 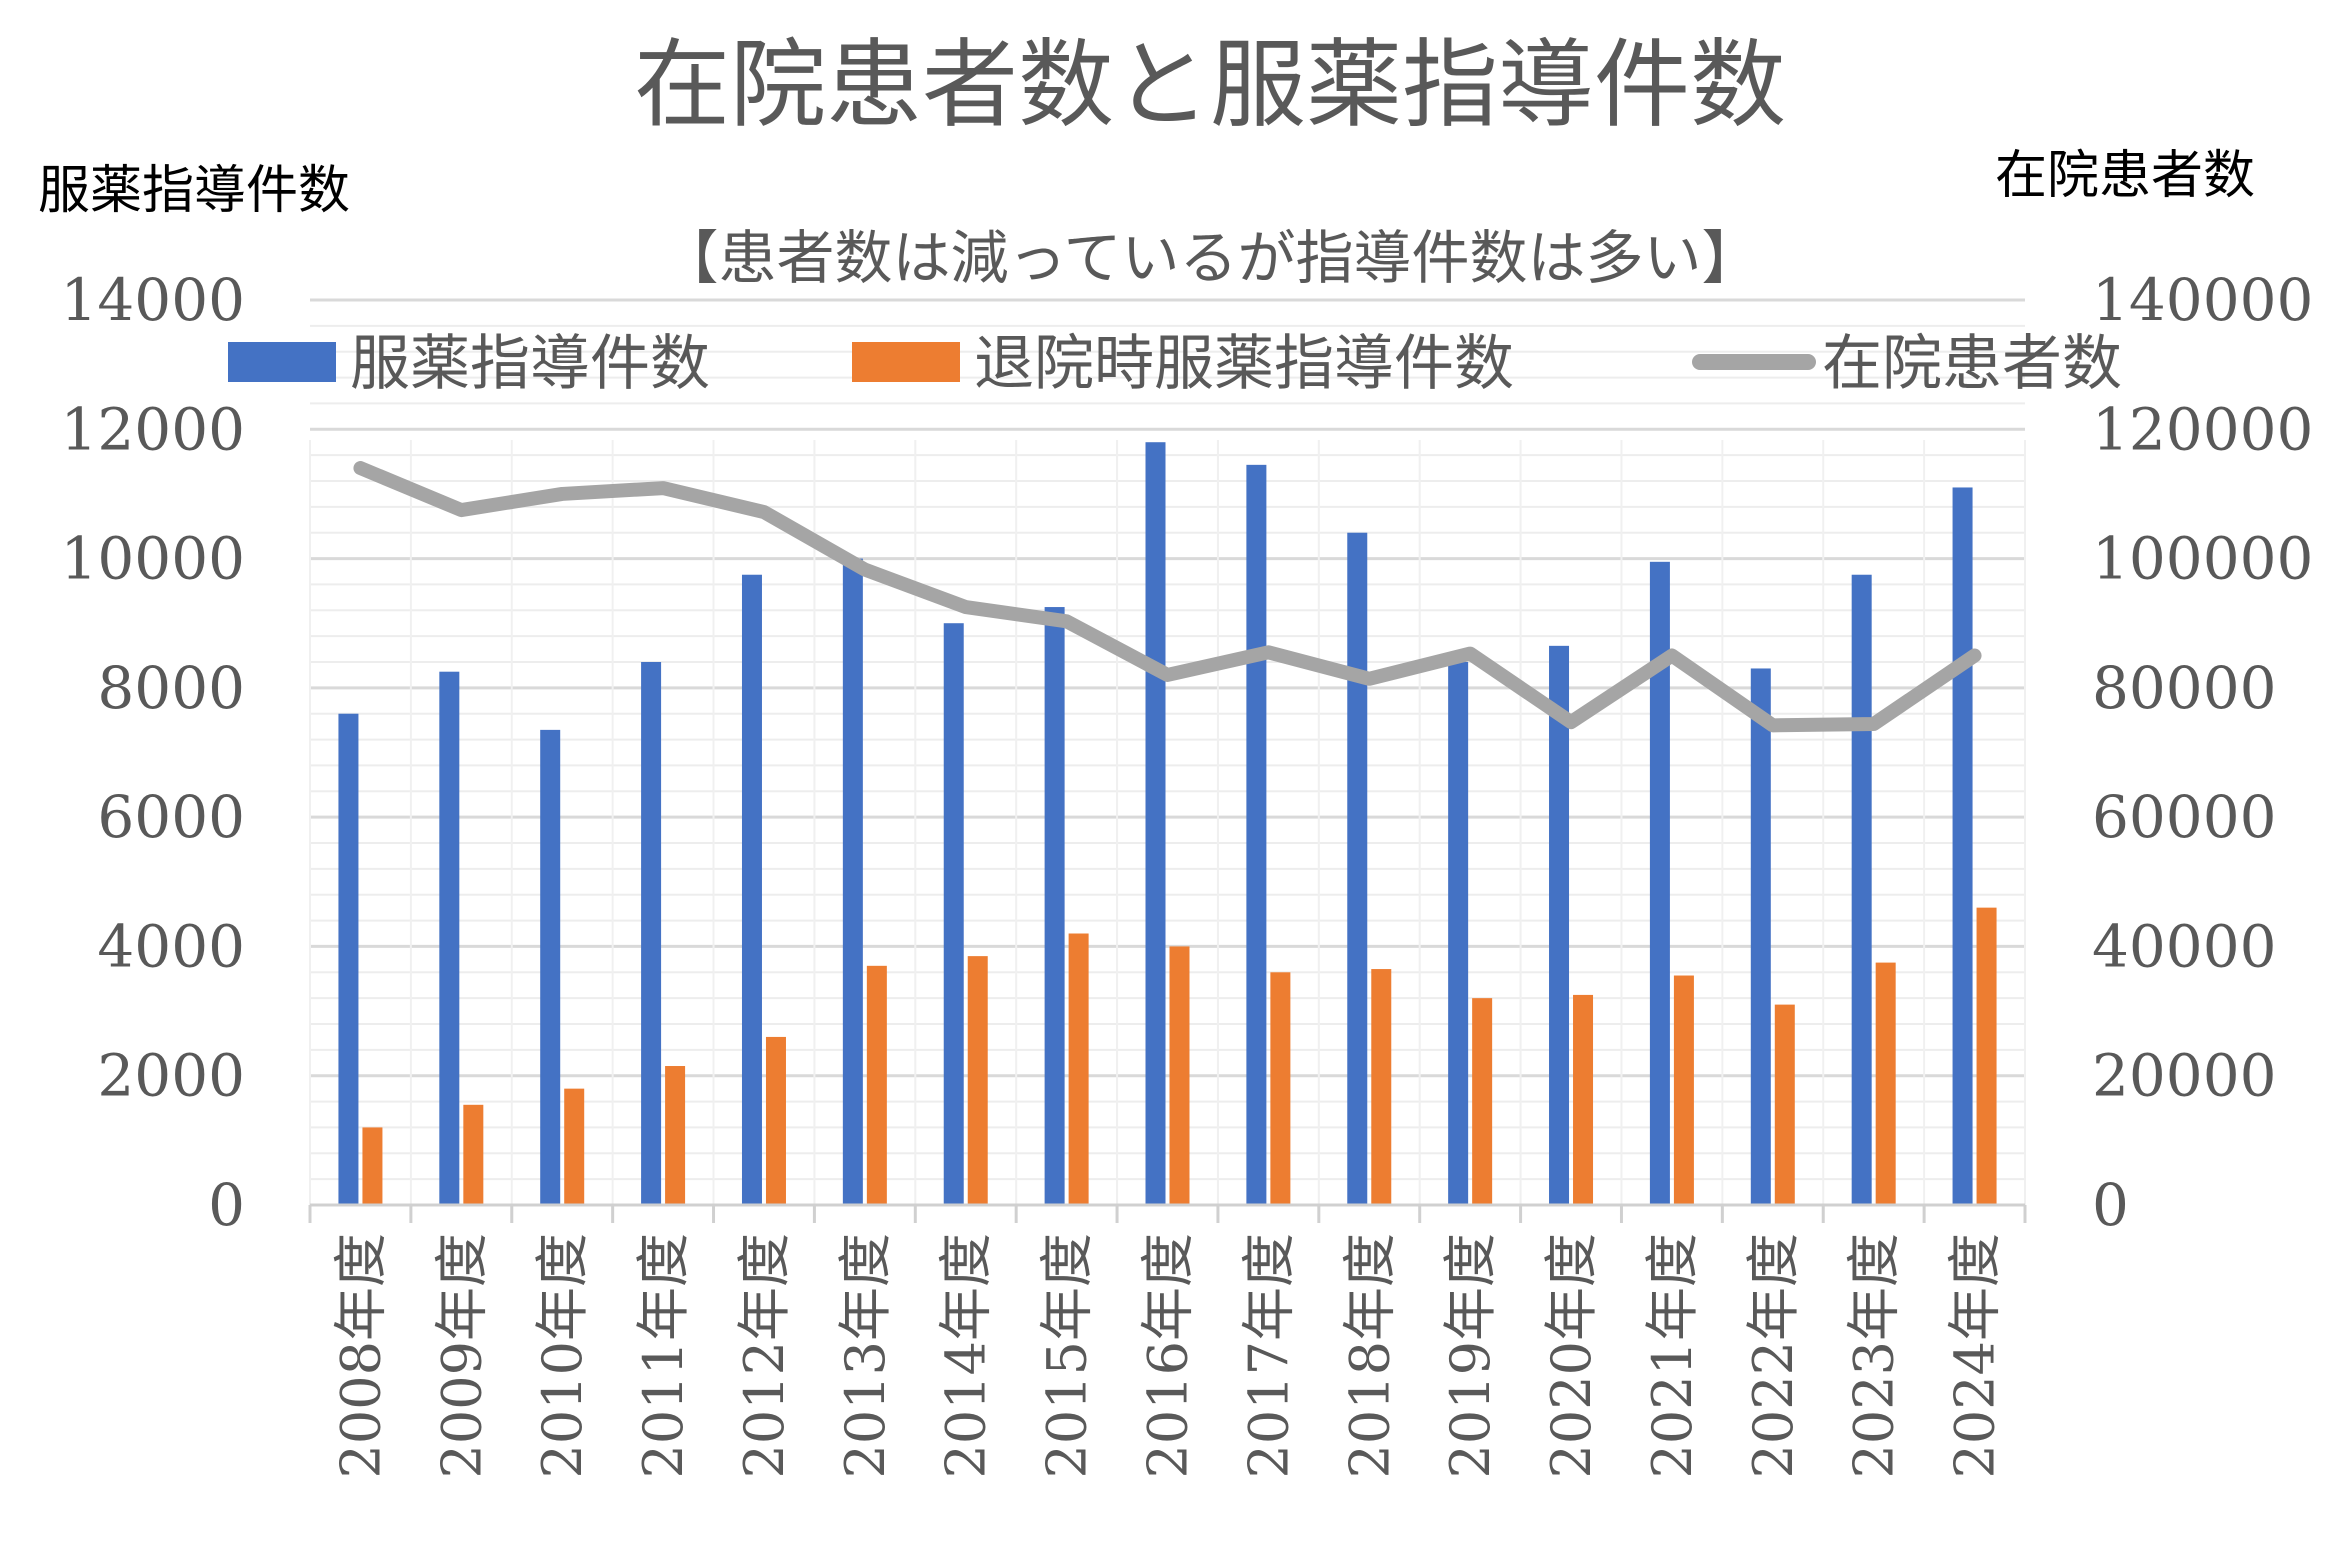 What do you see at coordinates (360, 1355) in the screenshot?
I see `x-tick-label: 2008年度` at bounding box center [360, 1355].